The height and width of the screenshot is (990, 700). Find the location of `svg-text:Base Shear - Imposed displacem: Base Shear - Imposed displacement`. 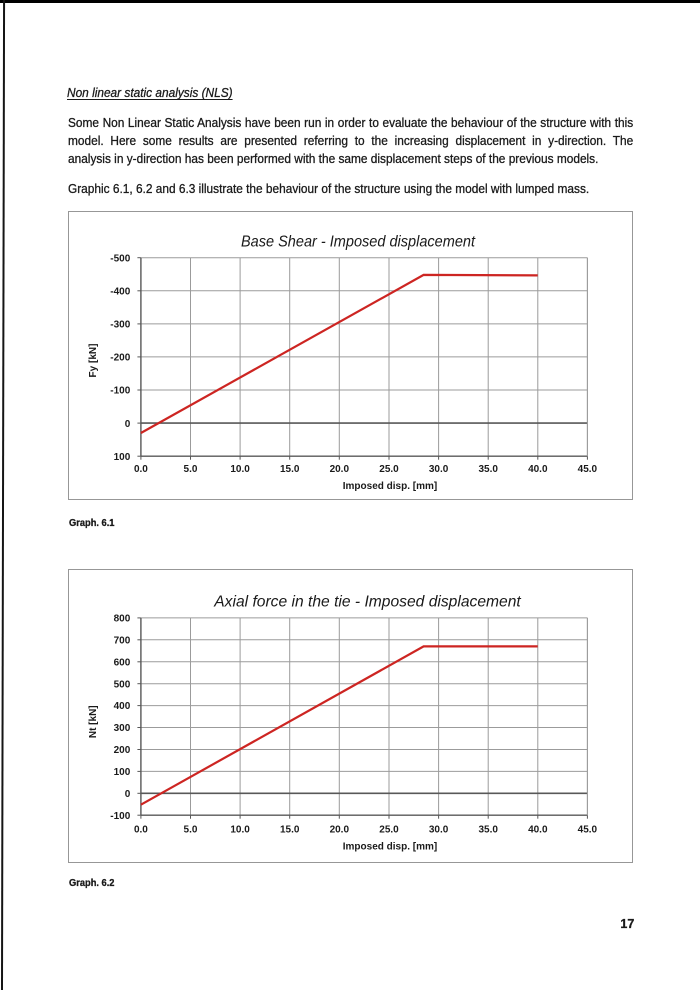

svg-text:Base Shear - Imposed displacem: Base Shear - Imposed displacement is located at coordinates (358, 242).